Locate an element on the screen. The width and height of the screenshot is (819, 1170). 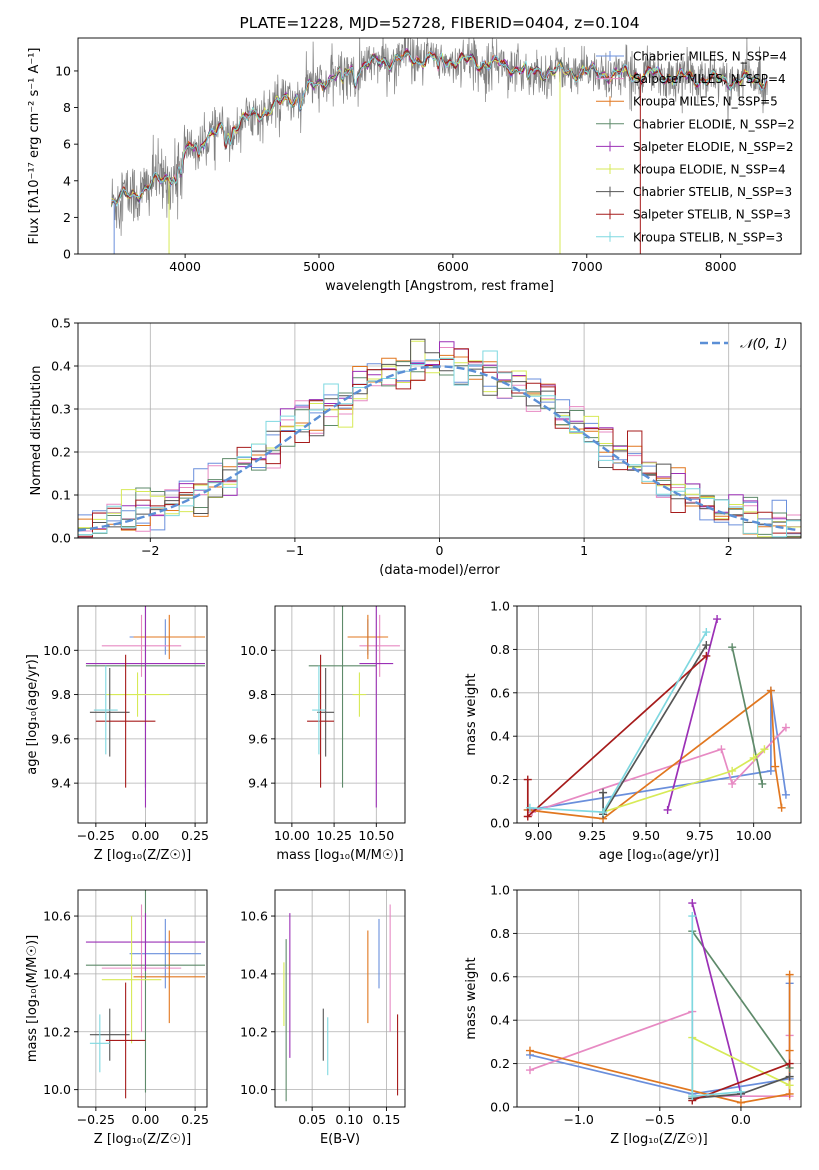
legend-label-kroupa-stelib: Kroupa STELIB, N_SSP=3 is located at coordinates (708, 237).